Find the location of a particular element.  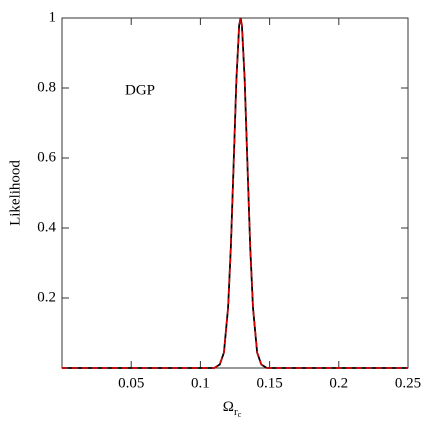

y-axis-label: Likelihood is located at coordinates (15, 193).